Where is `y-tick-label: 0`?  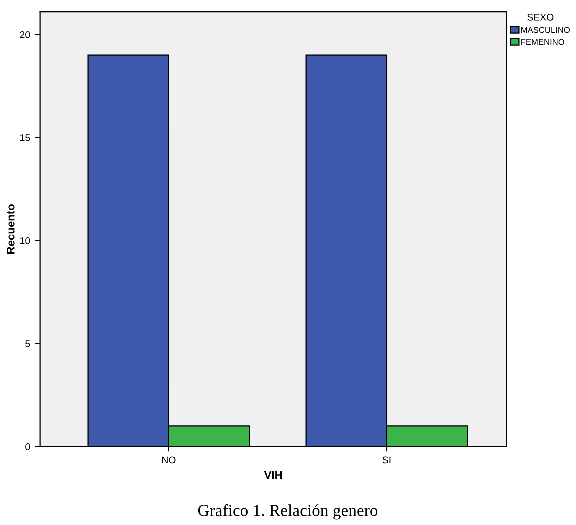 y-tick-label: 0 is located at coordinates (28, 447).